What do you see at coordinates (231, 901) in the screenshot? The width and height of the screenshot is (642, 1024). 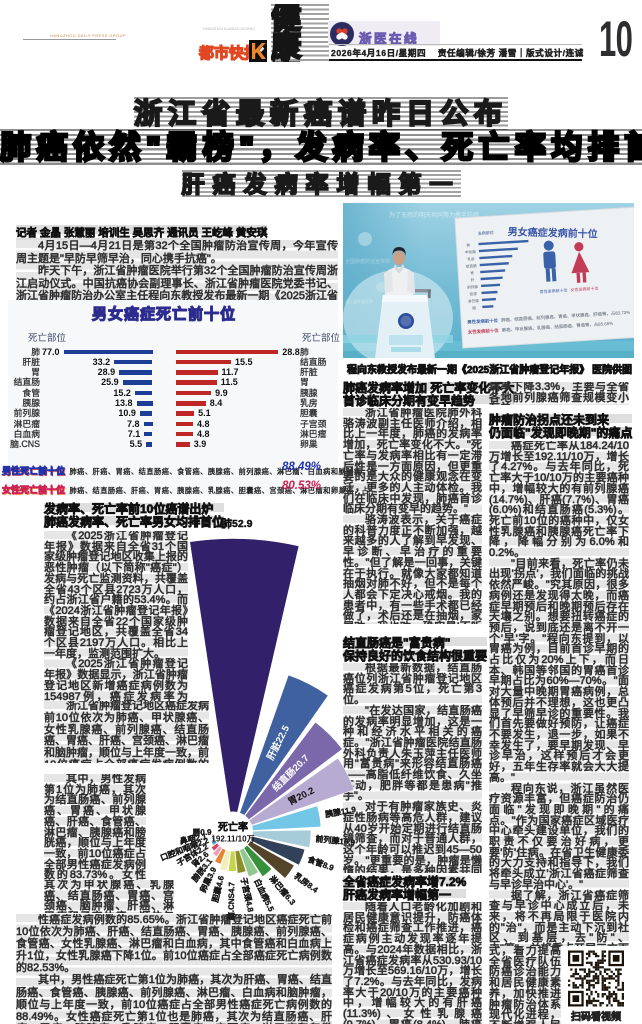 I see `svg-text: 脑.CNS4.7` at bounding box center [231, 901].